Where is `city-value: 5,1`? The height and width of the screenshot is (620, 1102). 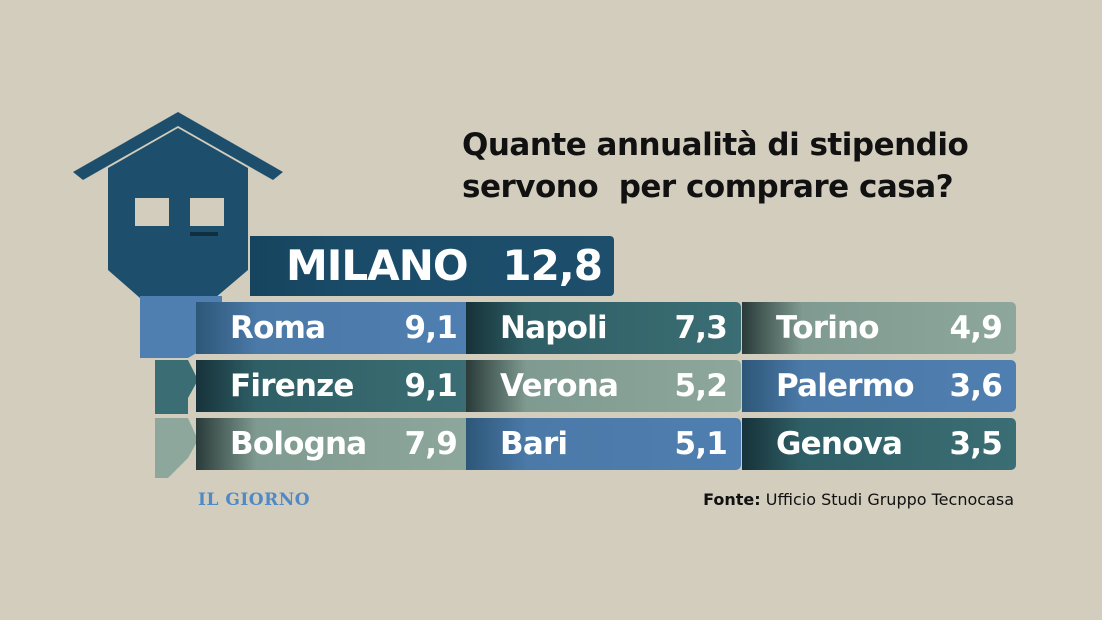
city-value: 5,1 is located at coordinates (700, 444).